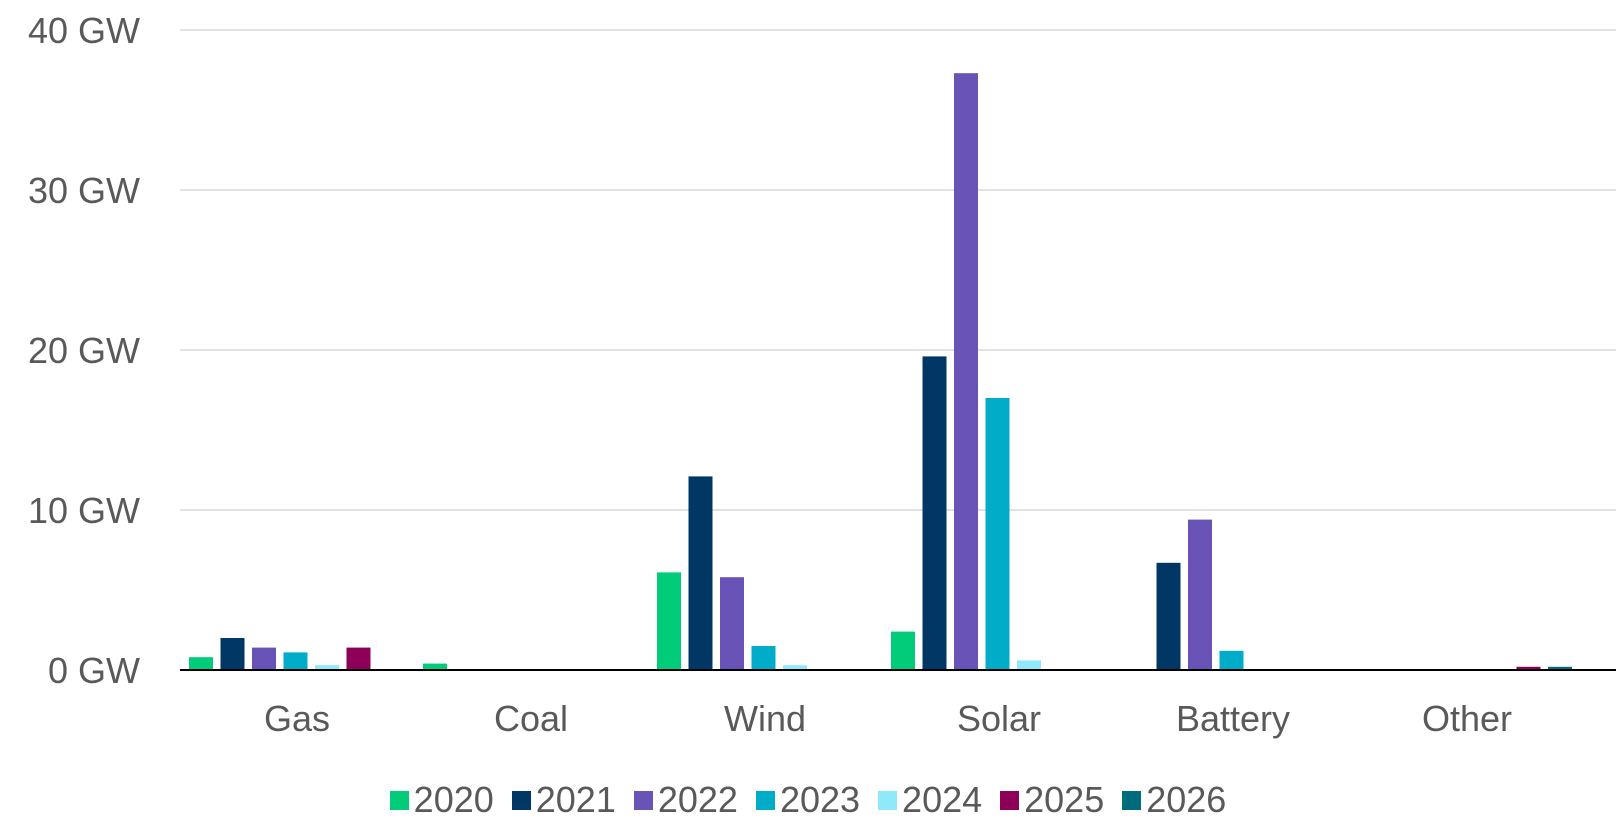 The width and height of the screenshot is (1616, 824). What do you see at coordinates (327, 667) in the screenshot?
I see `bar-gas-2024` at bounding box center [327, 667].